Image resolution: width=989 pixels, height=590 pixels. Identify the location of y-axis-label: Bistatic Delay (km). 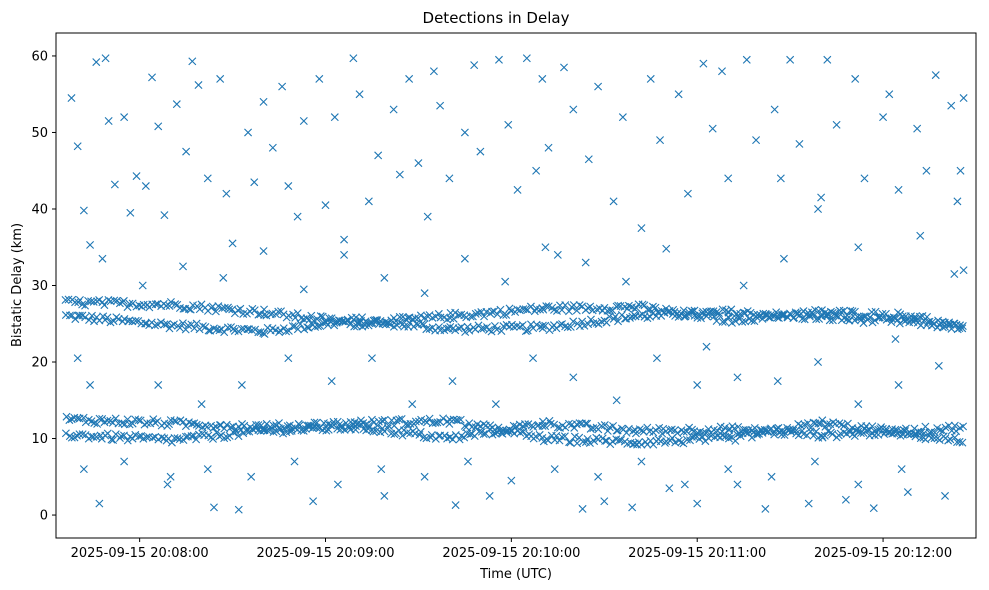
(17, 285).